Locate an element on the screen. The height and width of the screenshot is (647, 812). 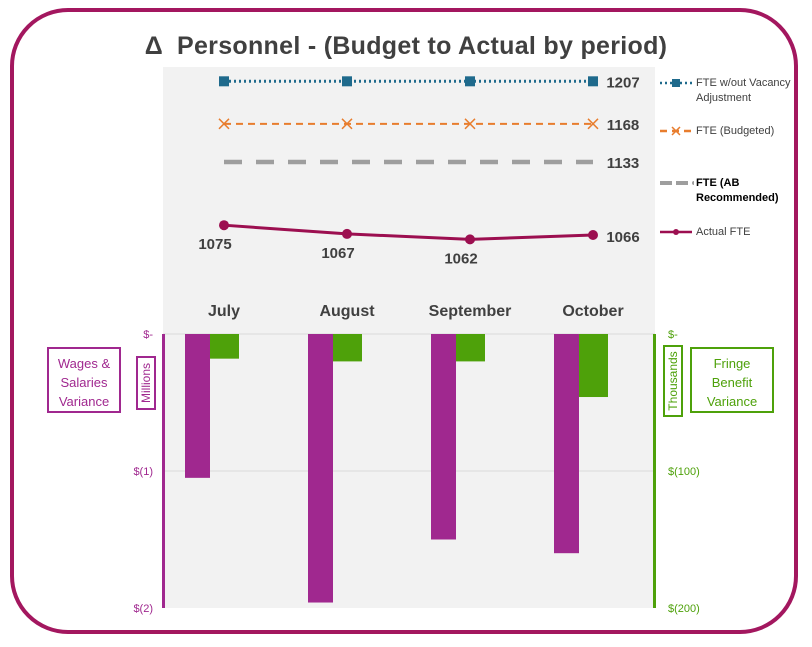
legend-text-1: FTE (Budgeted) is located at coordinates (735, 131).